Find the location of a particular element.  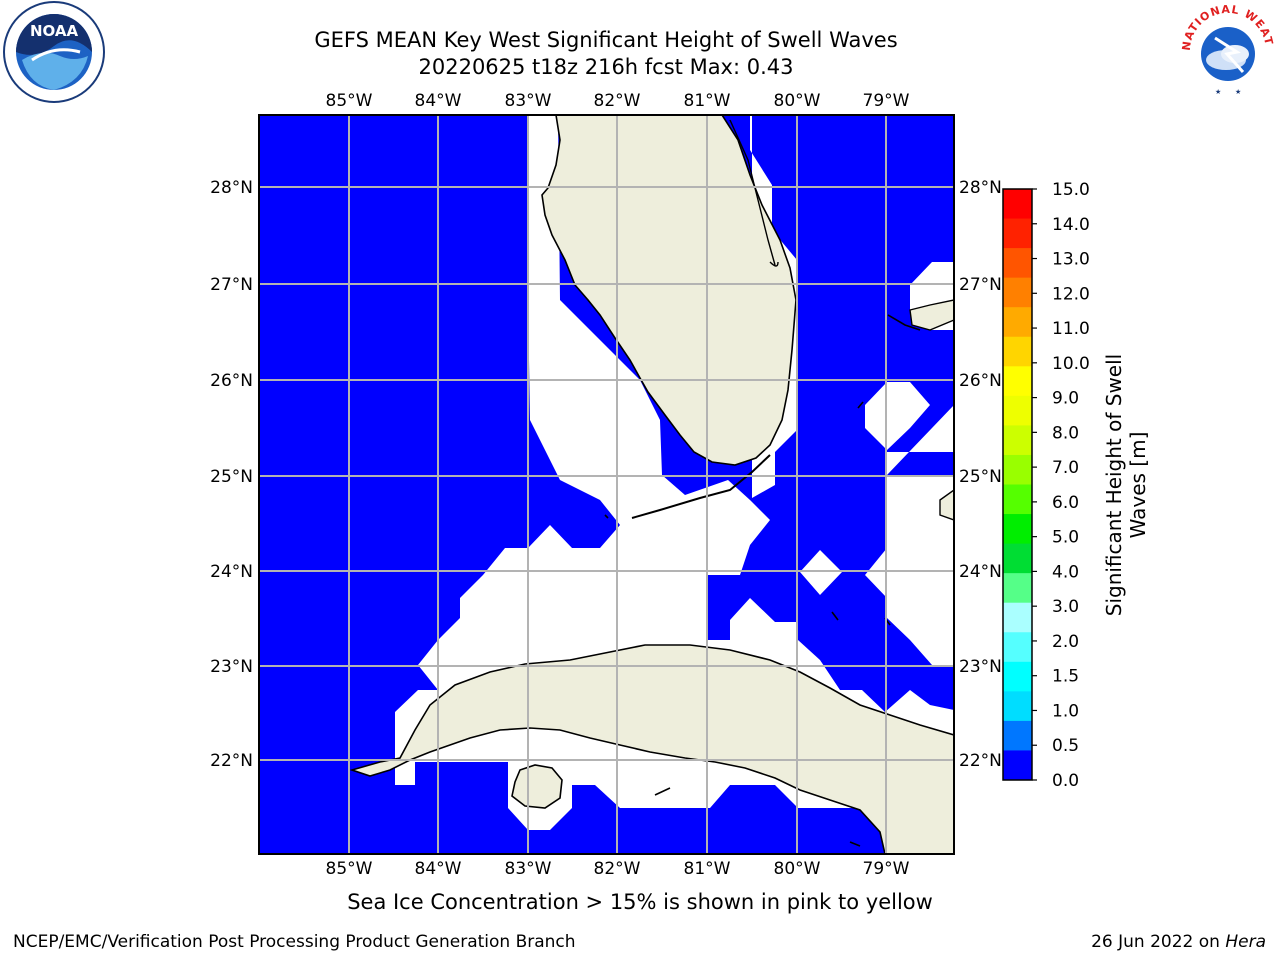

lat-label-right: 27°N is located at coordinates (980, 285).